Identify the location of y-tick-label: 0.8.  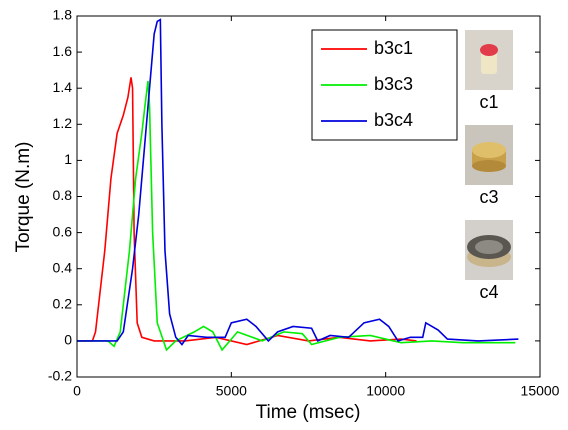
(63, 195).